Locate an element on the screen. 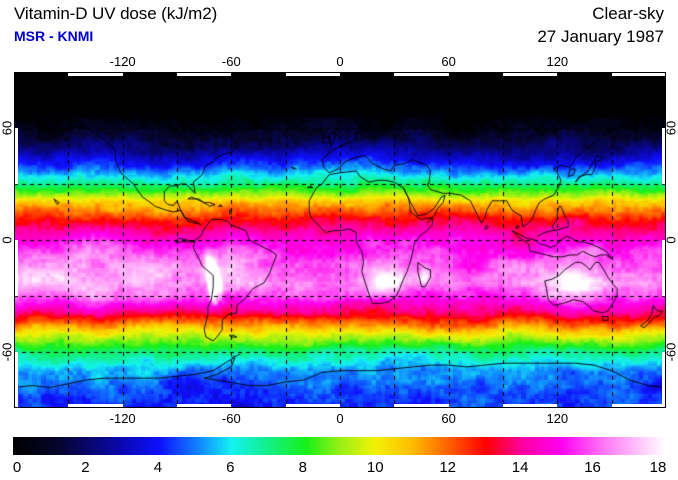  y-tick-left-0: 60 is located at coordinates (7, 128).